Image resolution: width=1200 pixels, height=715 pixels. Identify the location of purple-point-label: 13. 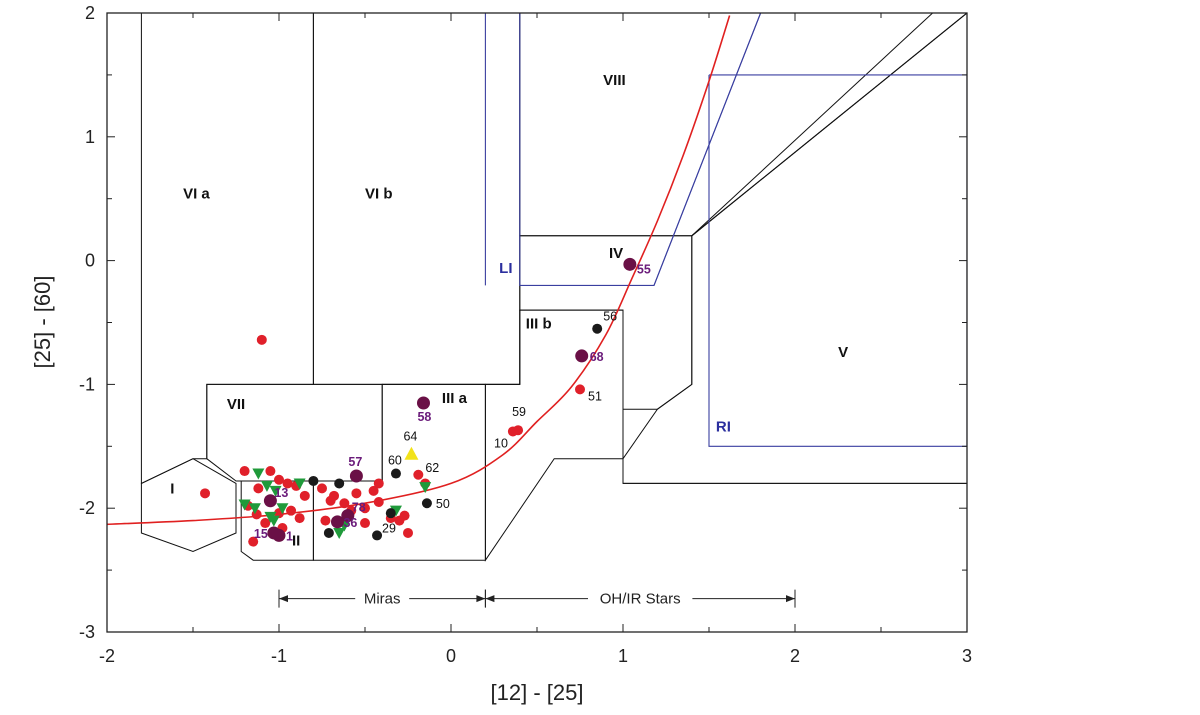
(281, 493).